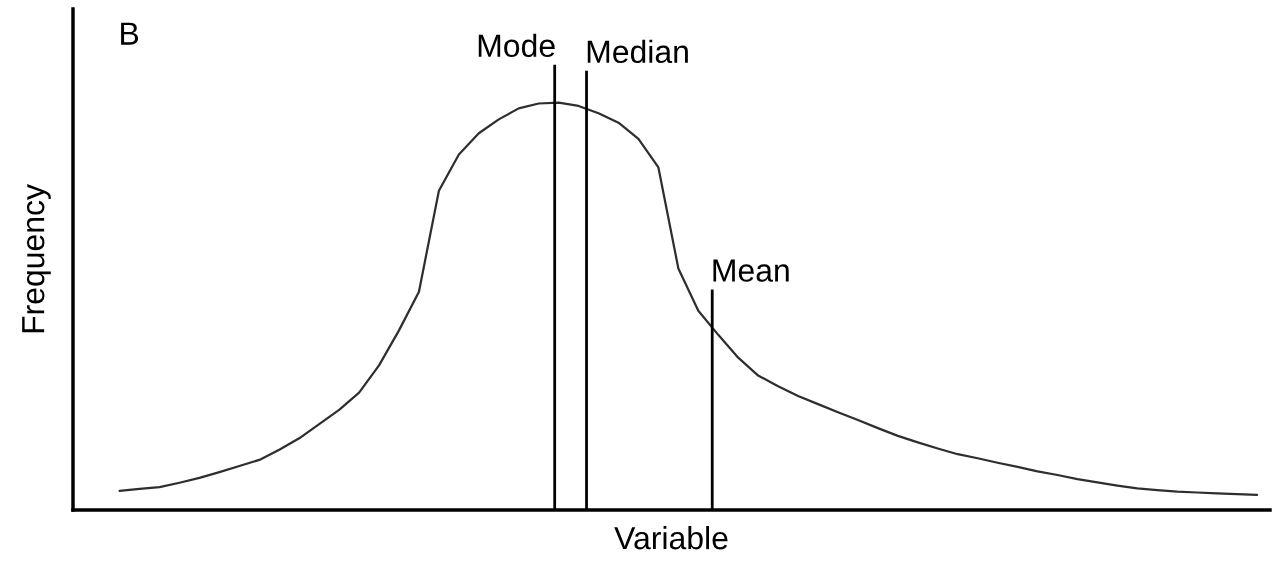  Describe the element at coordinates (751, 270) in the screenshot. I see `annotation: Mean` at that location.